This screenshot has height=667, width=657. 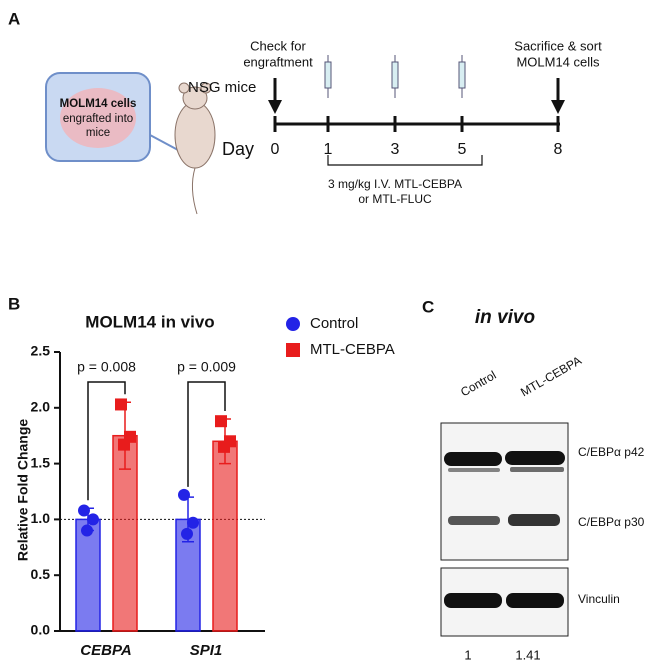 I want to click on x-tick-label: CEBPA, so click(x=105, y=650).